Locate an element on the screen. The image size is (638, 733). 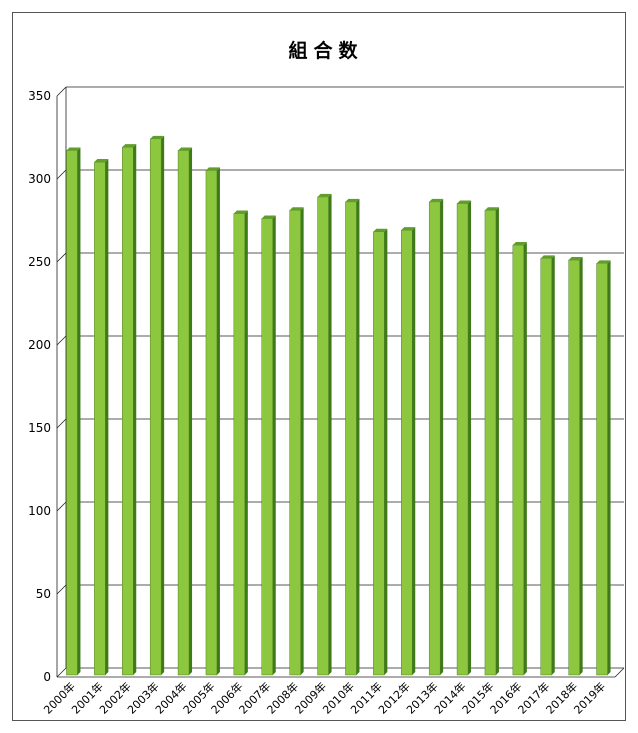
y-tick-label: 150 is located at coordinates (39, 428).